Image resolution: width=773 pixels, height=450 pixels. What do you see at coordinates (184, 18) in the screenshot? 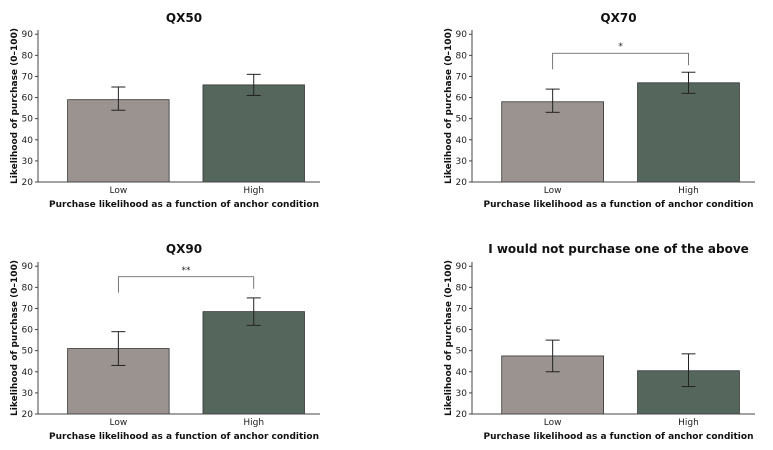
I see `chart-title: QX50` at bounding box center [184, 18].